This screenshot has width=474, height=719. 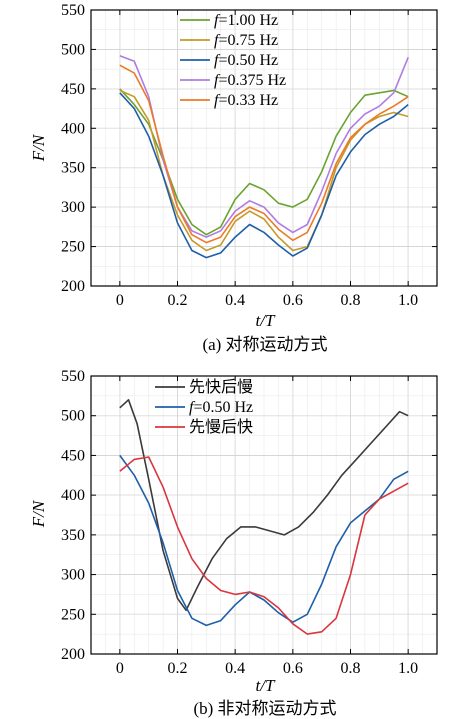 I want to click on legend-label: f=1.00 Hz, so click(x=246, y=20).